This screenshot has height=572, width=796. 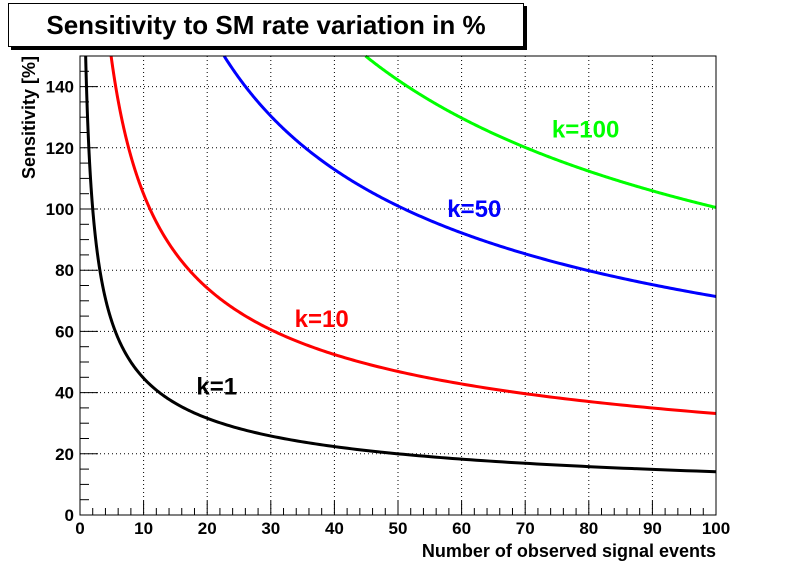 What do you see at coordinates (60, 87) in the screenshot?
I see `y-tick-label: 140` at bounding box center [60, 87].